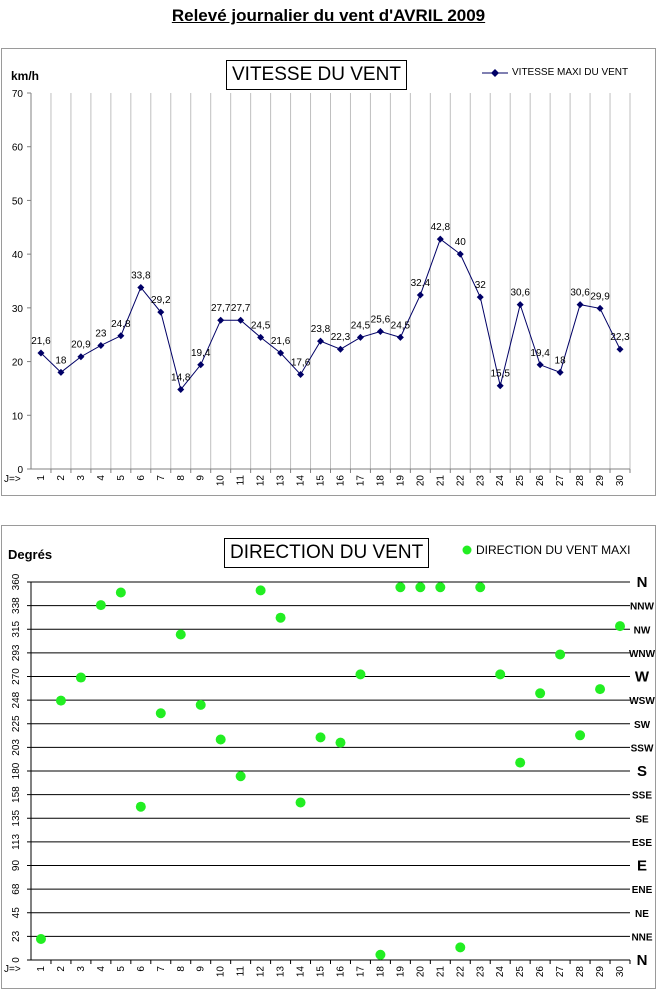 Image resolution: width=657 pixels, height=990 pixels. Describe the element at coordinates (16, 960) in the screenshot. I see `direction-y-tick-label: 0` at that location.